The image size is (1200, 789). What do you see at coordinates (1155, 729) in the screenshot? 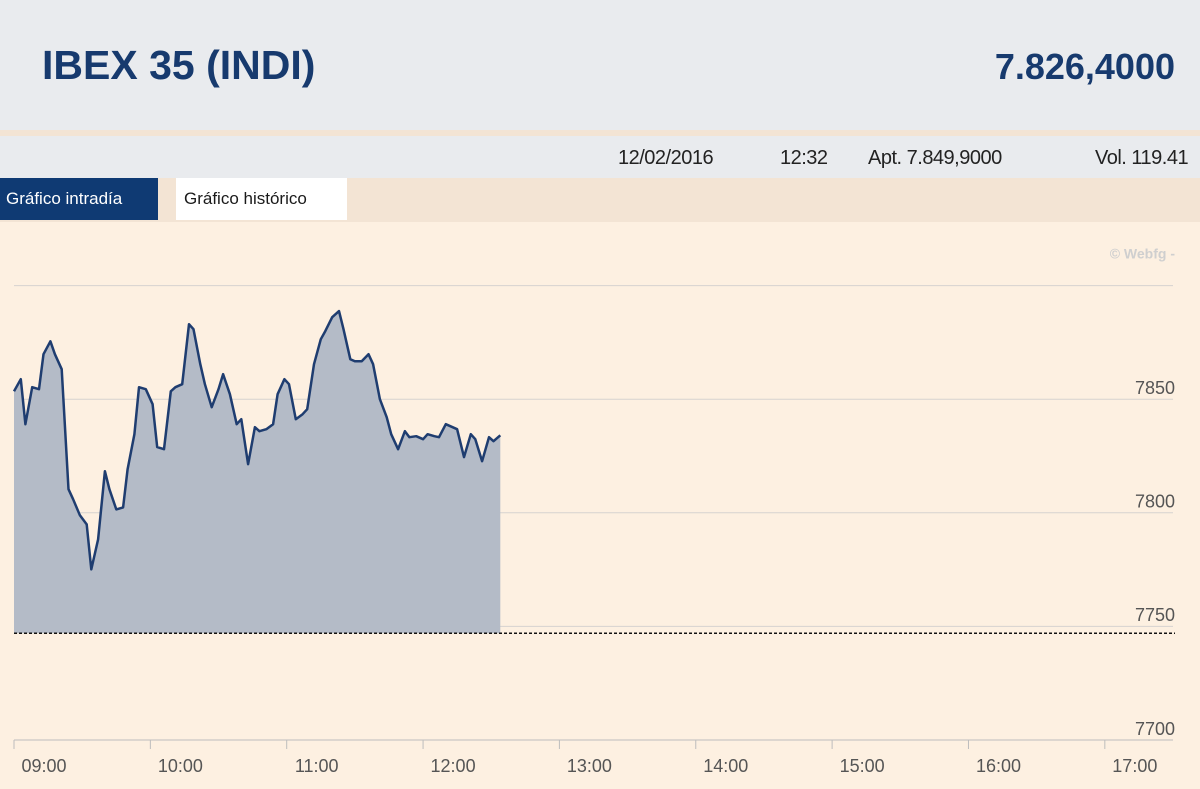
I see `y-tick-label: 7700` at bounding box center [1155, 729].